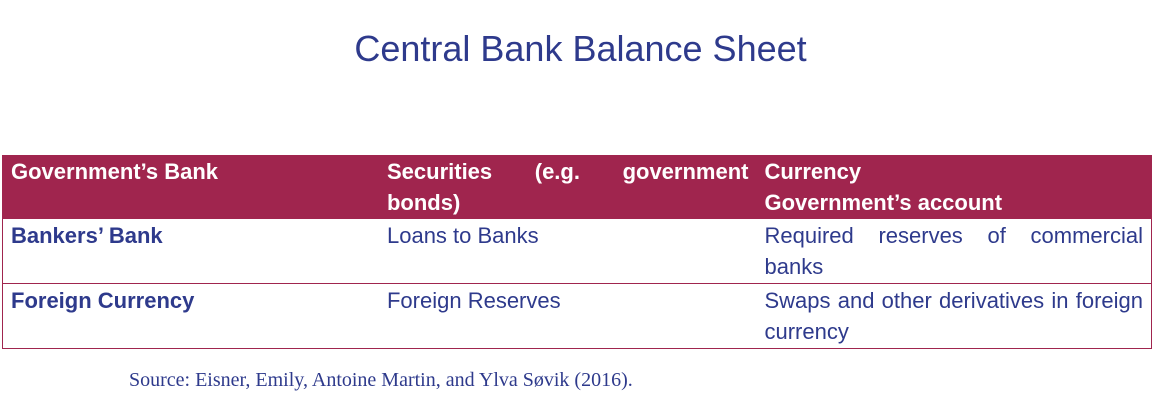 This screenshot has width=1161, height=415. What do you see at coordinates (567, 187) in the screenshot?
I see `header-cell-securities: Securities (e.g. government bonds)` at bounding box center [567, 187].